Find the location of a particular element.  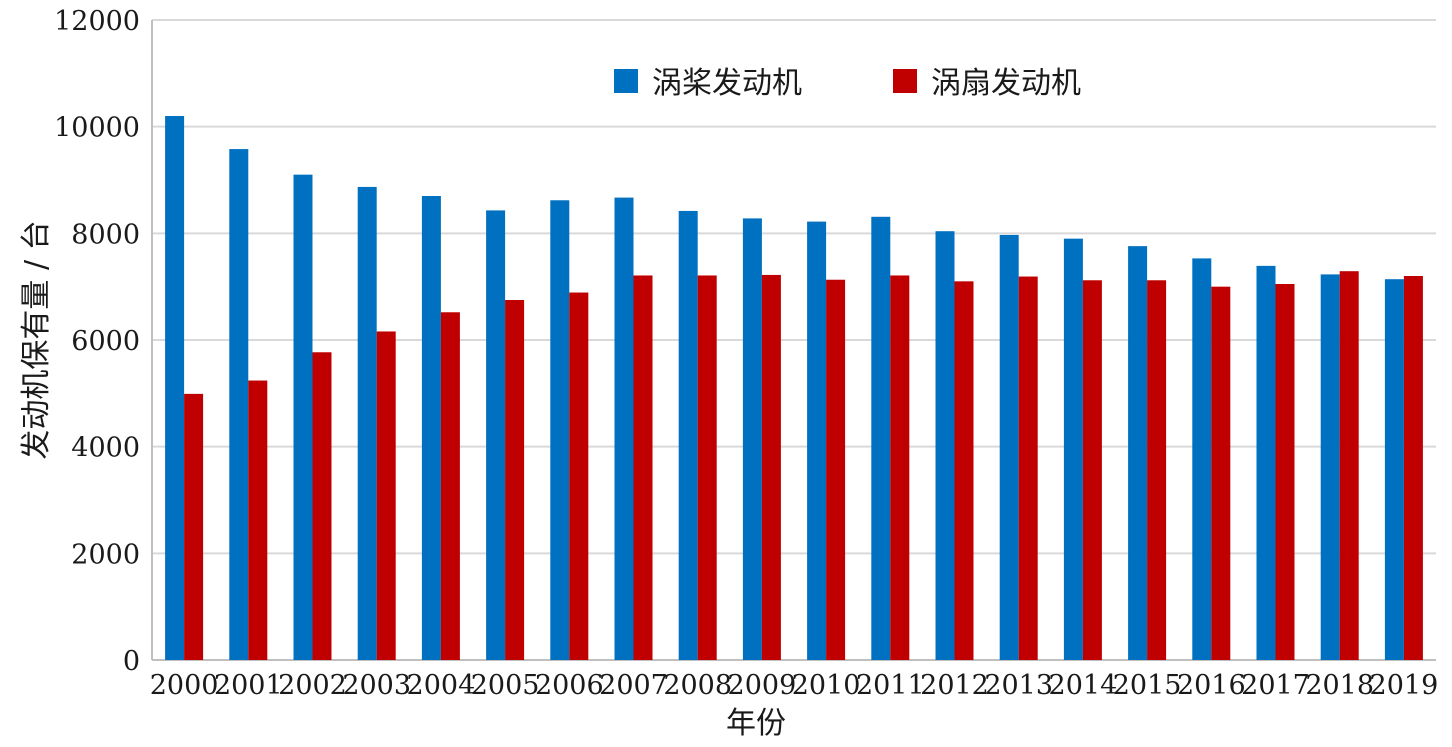

bar-turboprop-2013 is located at coordinates (1009, 447).